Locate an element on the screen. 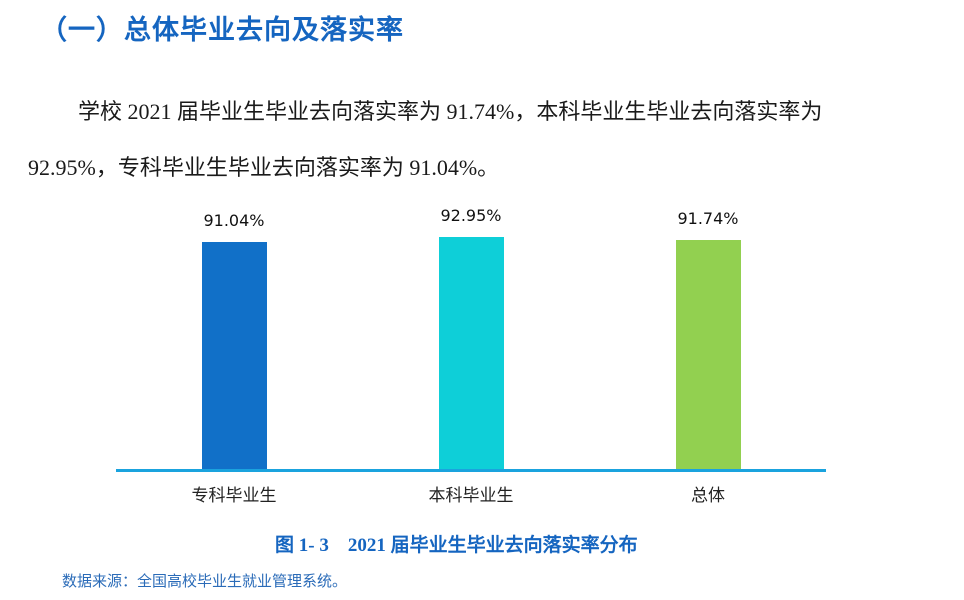  x-tick-label-benke: 本科毕业生 is located at coordinates (471, 496).